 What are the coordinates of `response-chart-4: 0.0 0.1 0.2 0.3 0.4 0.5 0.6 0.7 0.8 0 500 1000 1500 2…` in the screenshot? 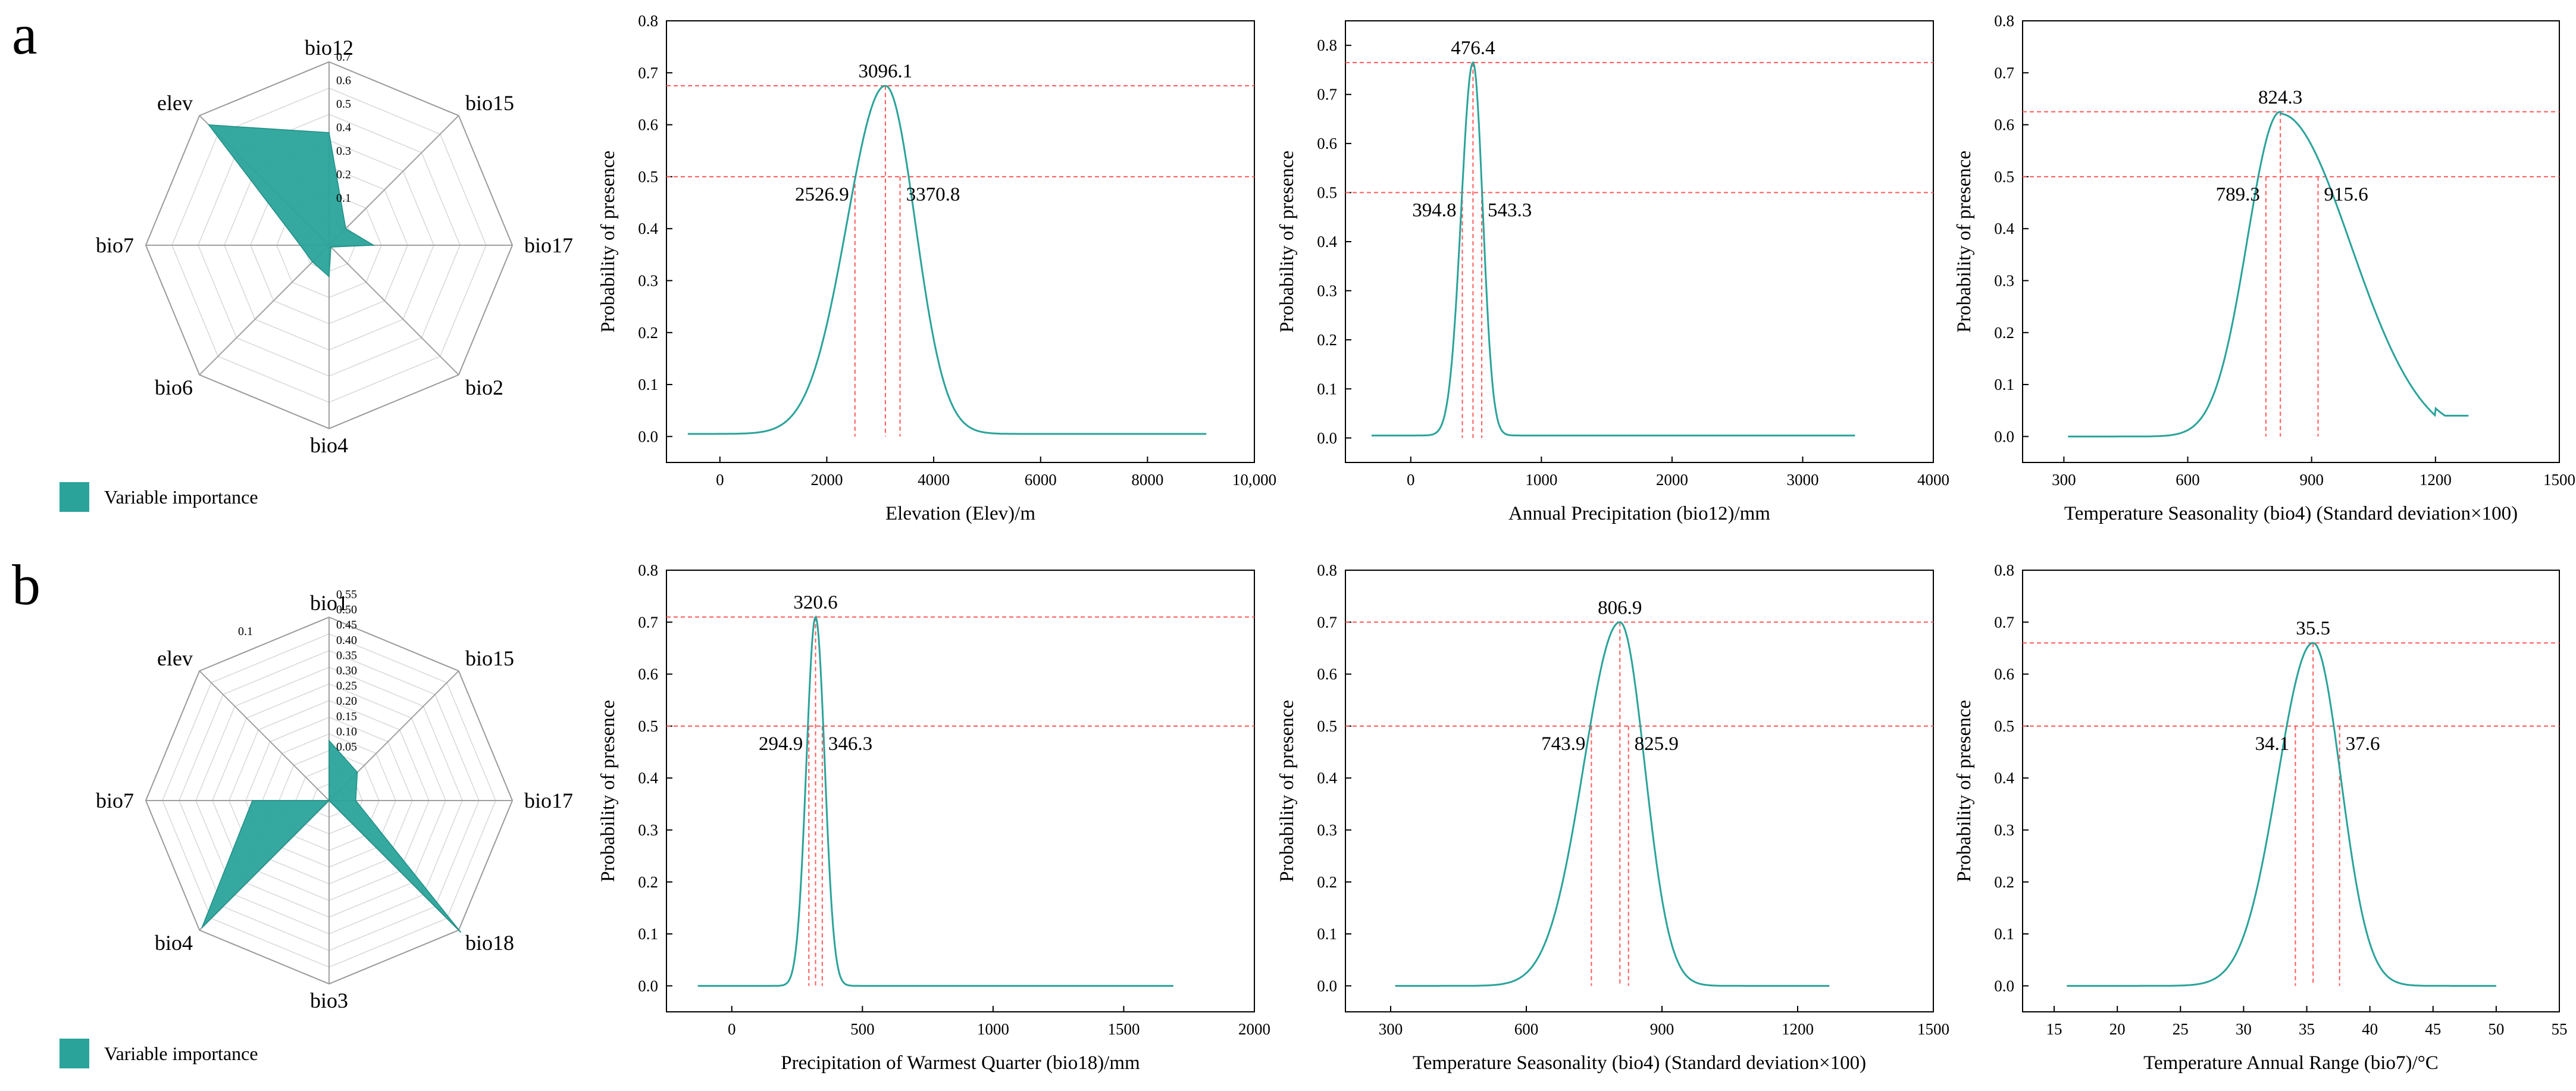 It's located at (933, 817).